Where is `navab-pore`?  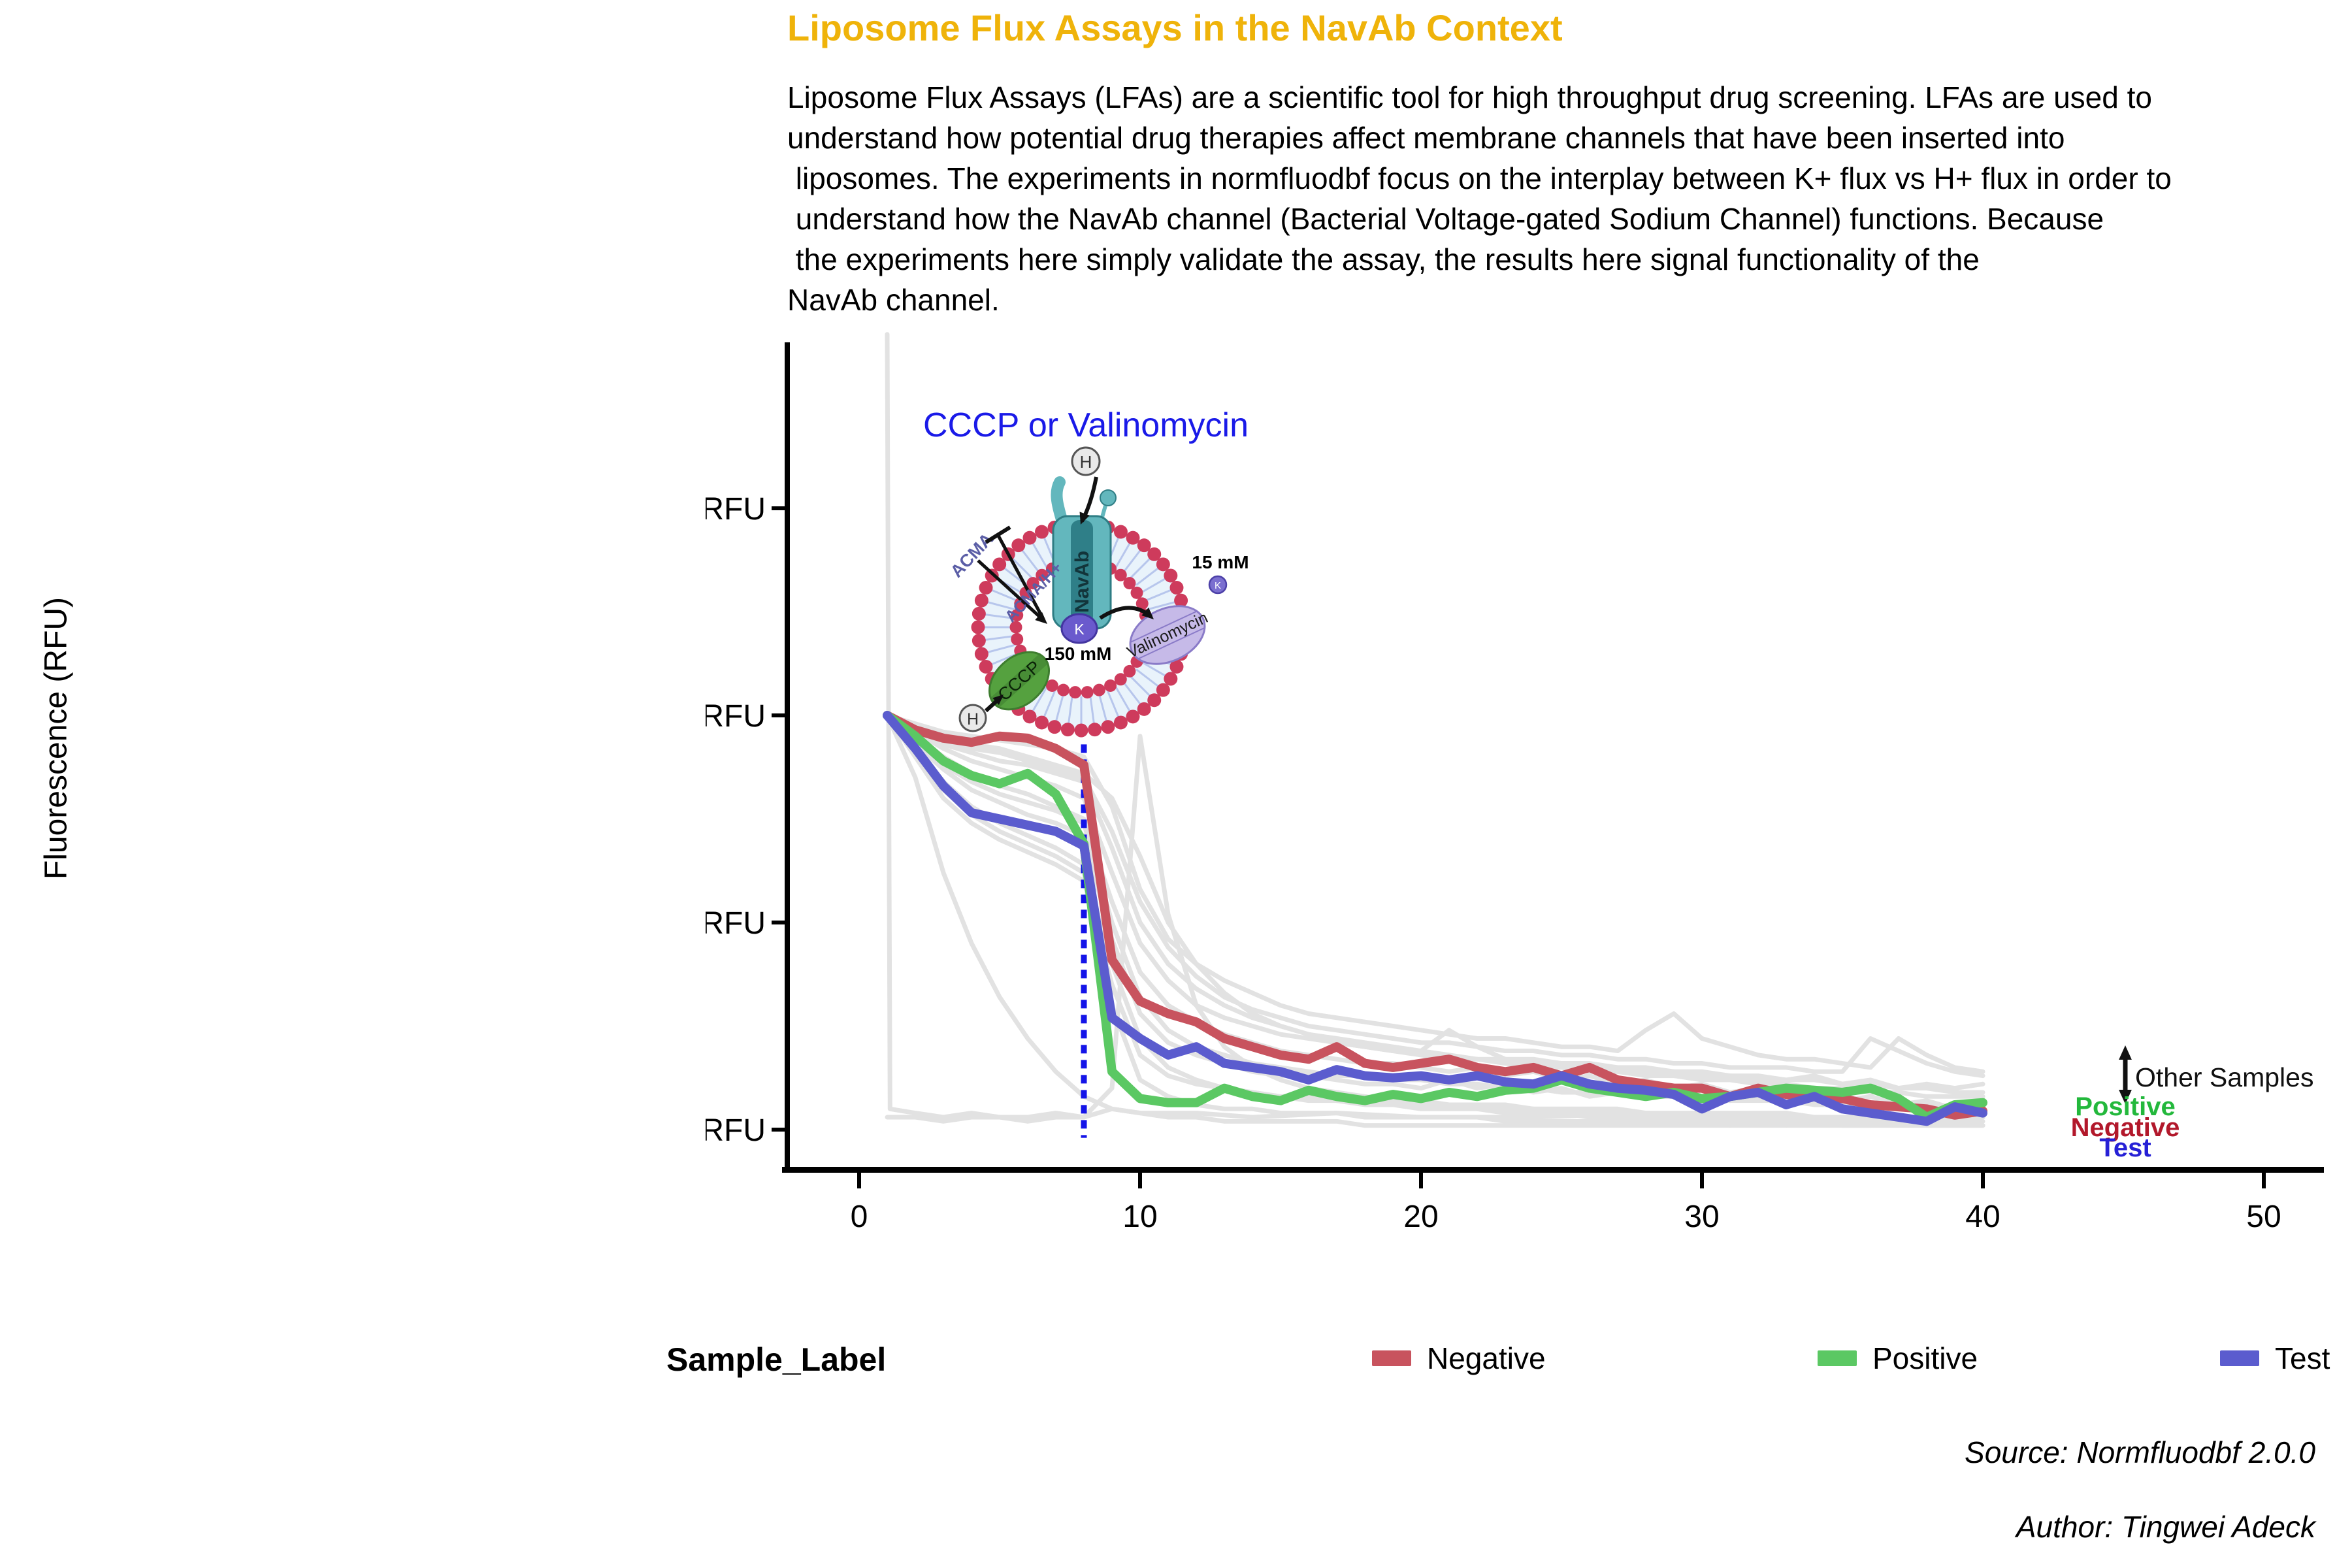
navab-pore is located at coordinates (1082, 572).